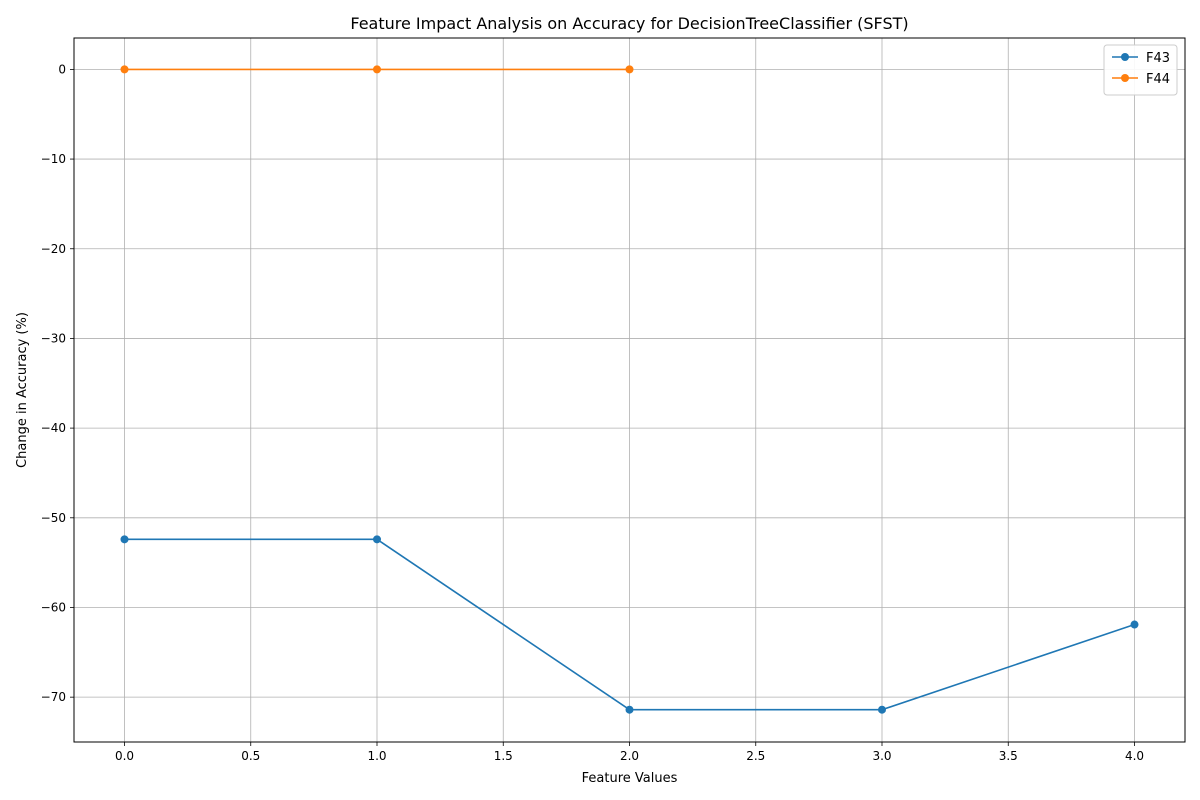  I want to click on y-tick-label: −60, so click(53, 607).